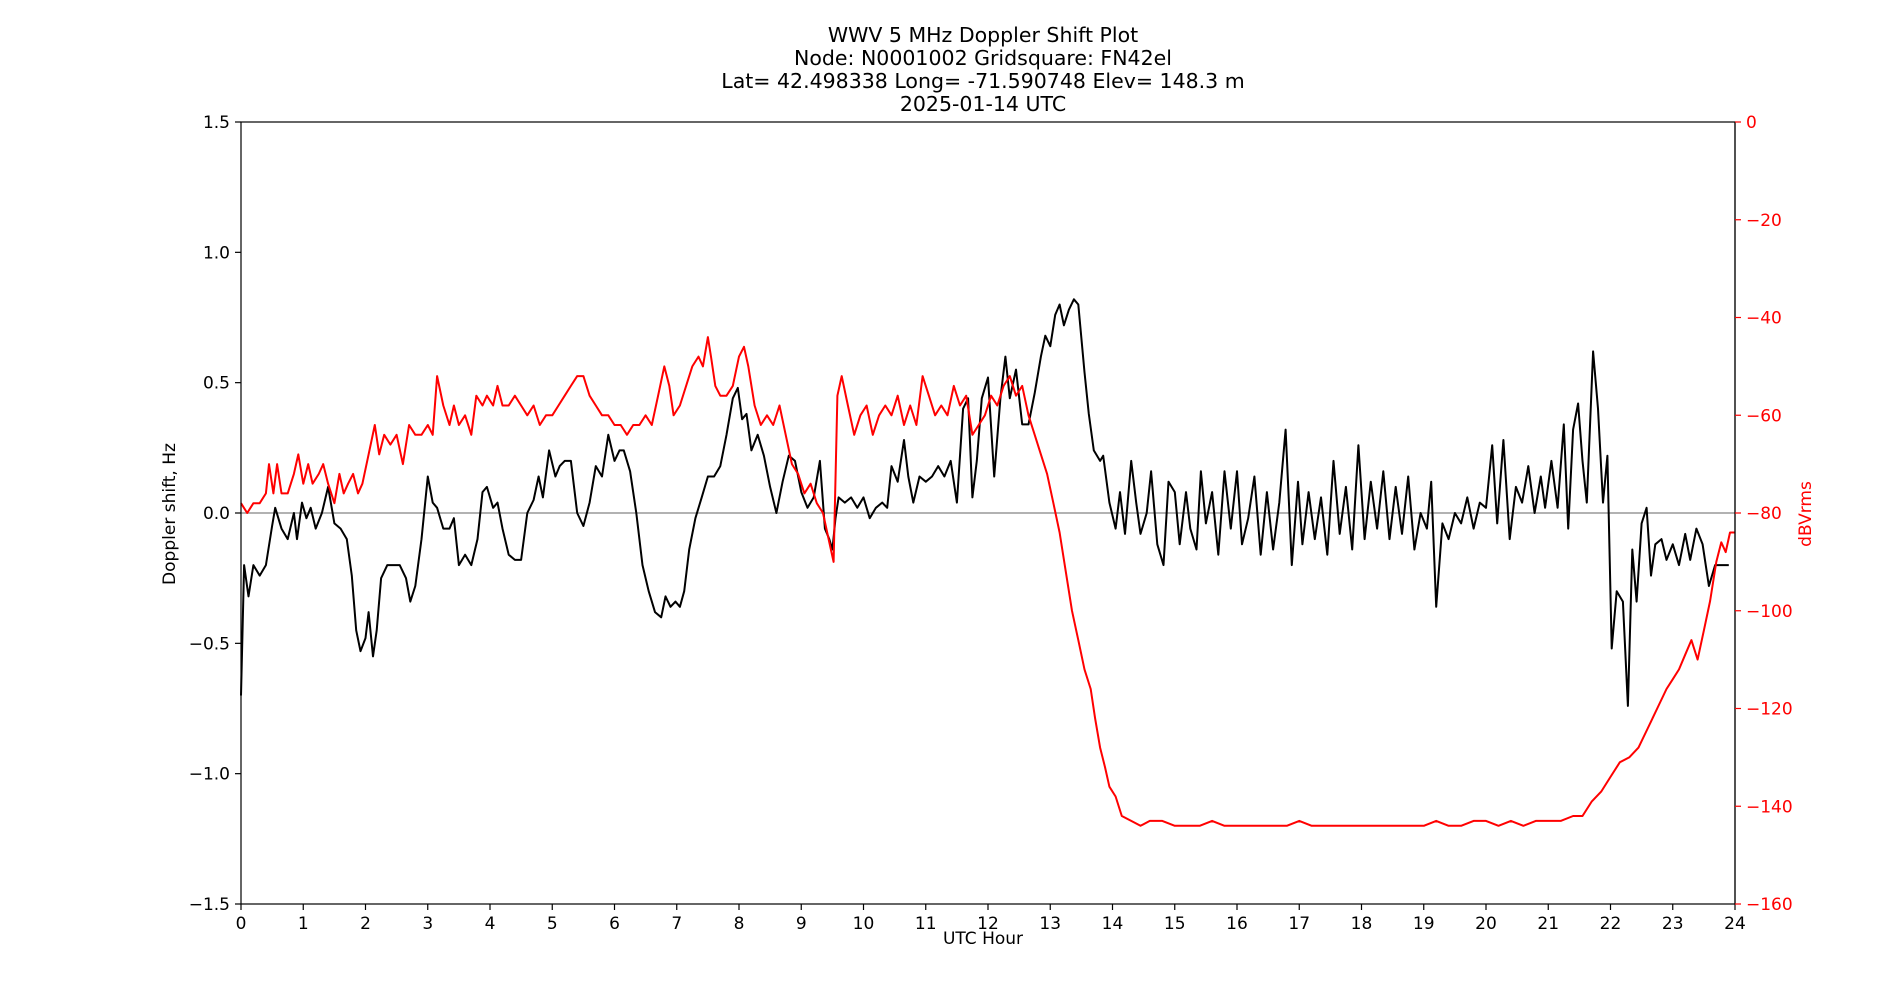 This screenshot has height=1000, width=1900. I want to click on y2-tick-label: −80, so click(1764, 514).